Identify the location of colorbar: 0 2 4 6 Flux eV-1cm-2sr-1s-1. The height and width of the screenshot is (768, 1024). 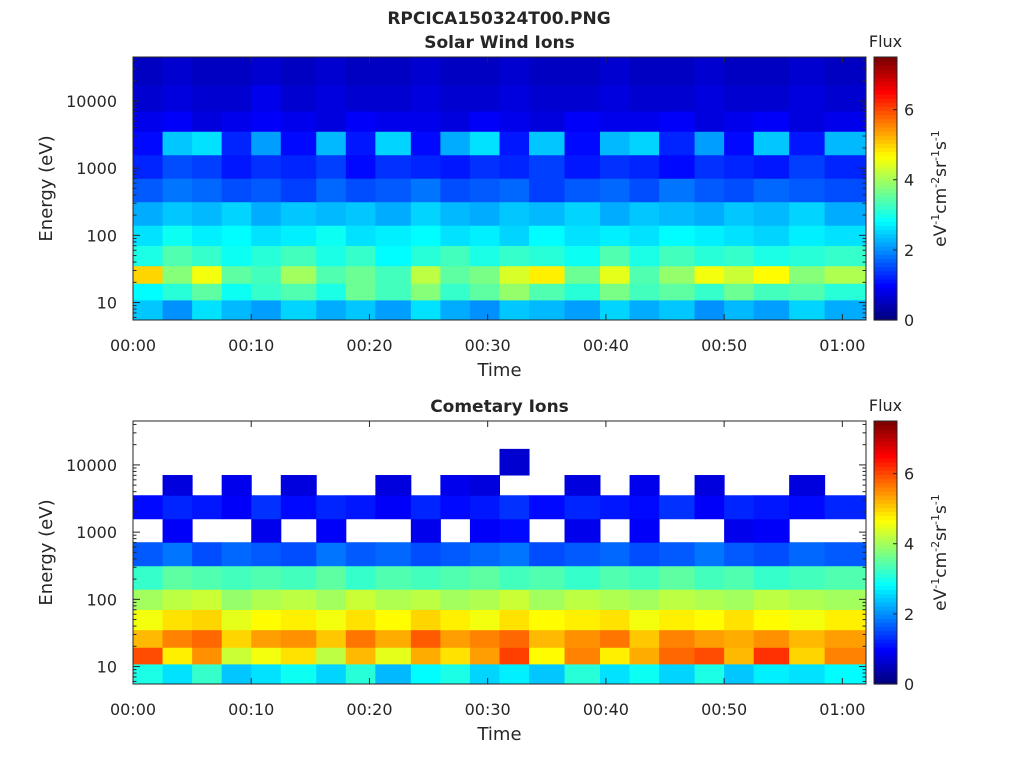
(910, 545).